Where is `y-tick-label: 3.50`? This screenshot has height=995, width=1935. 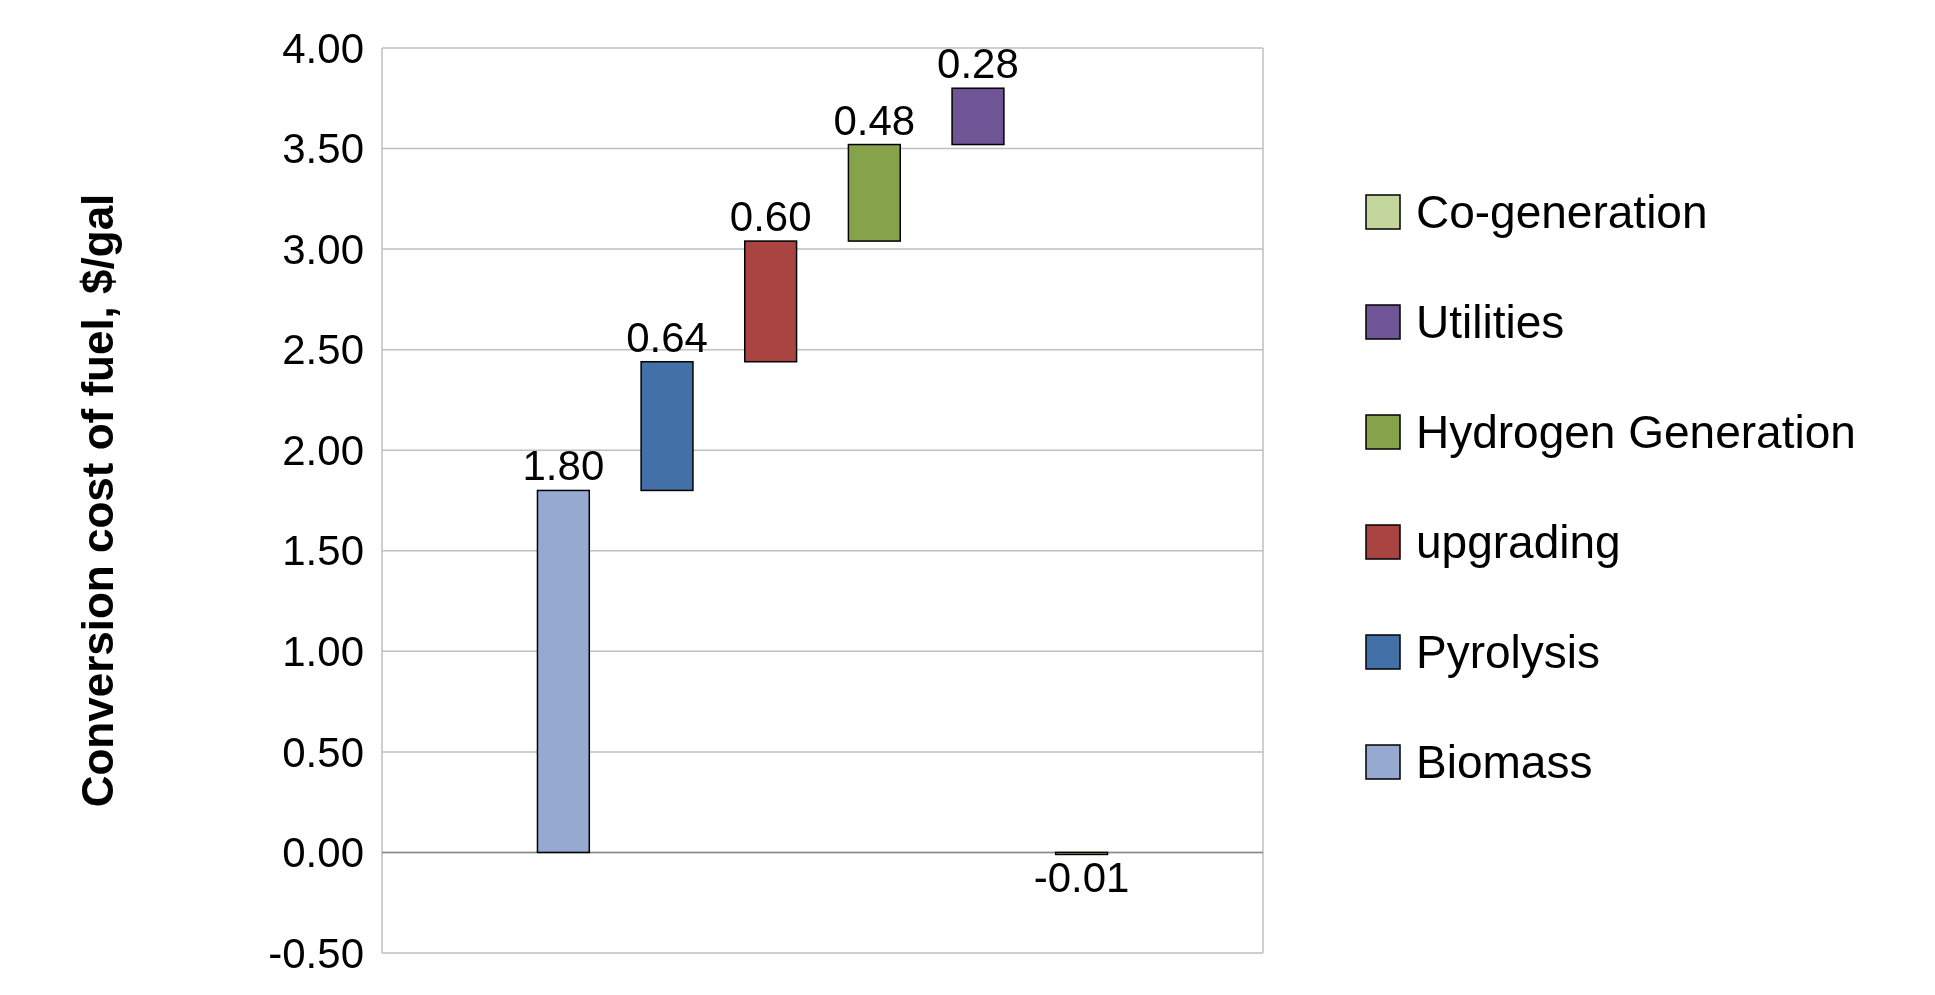 y-tick-label: 3.50 is located at coordinates (323, 149).